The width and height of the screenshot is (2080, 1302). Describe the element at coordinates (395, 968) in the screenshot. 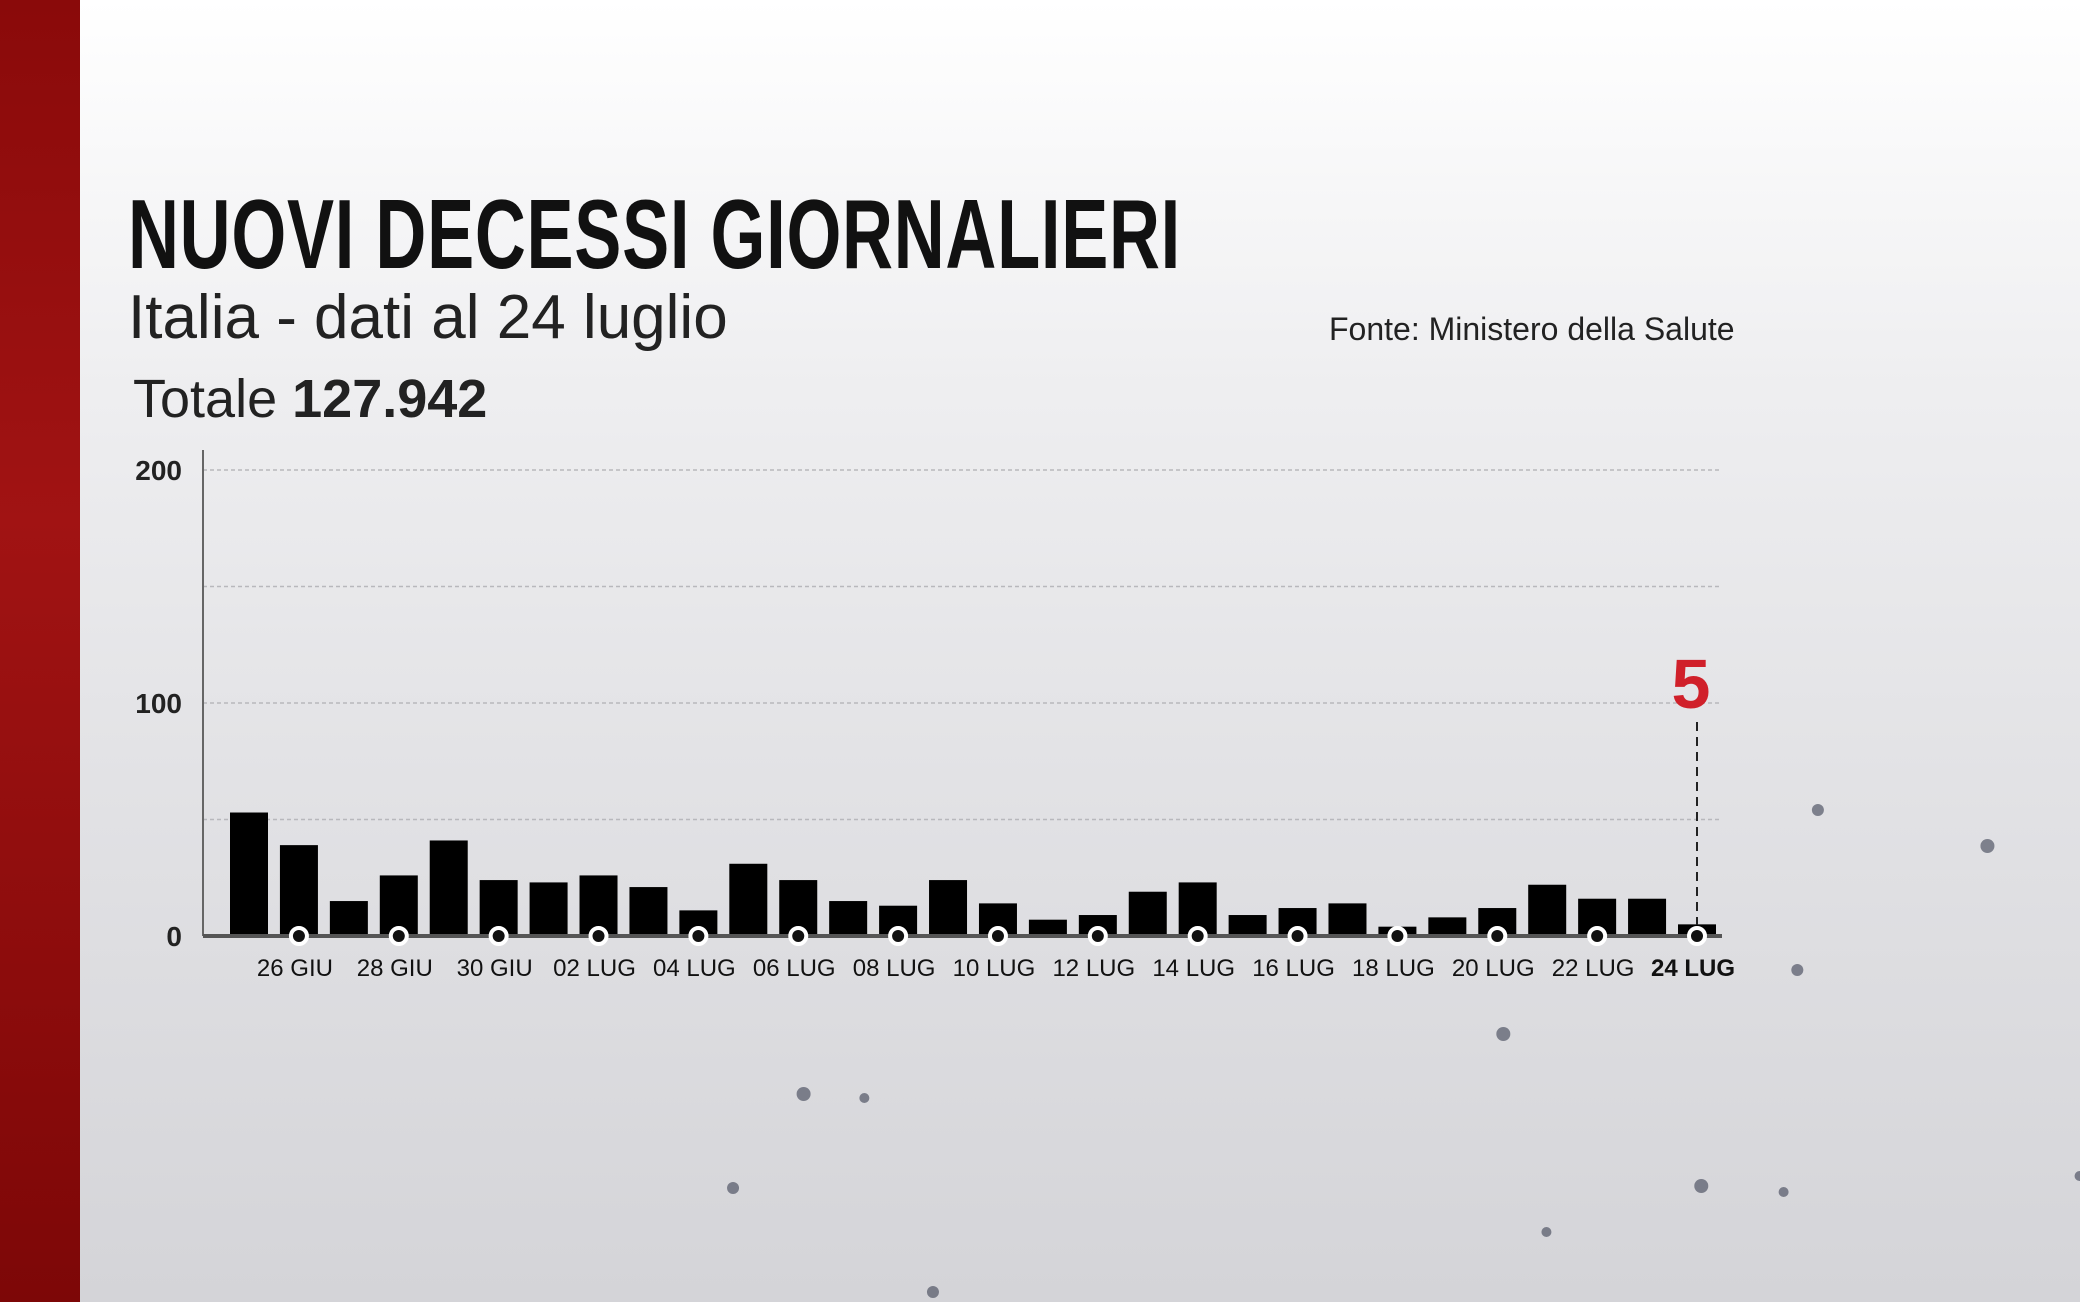

I see `x-tick-label: 28 GIU` at that location.